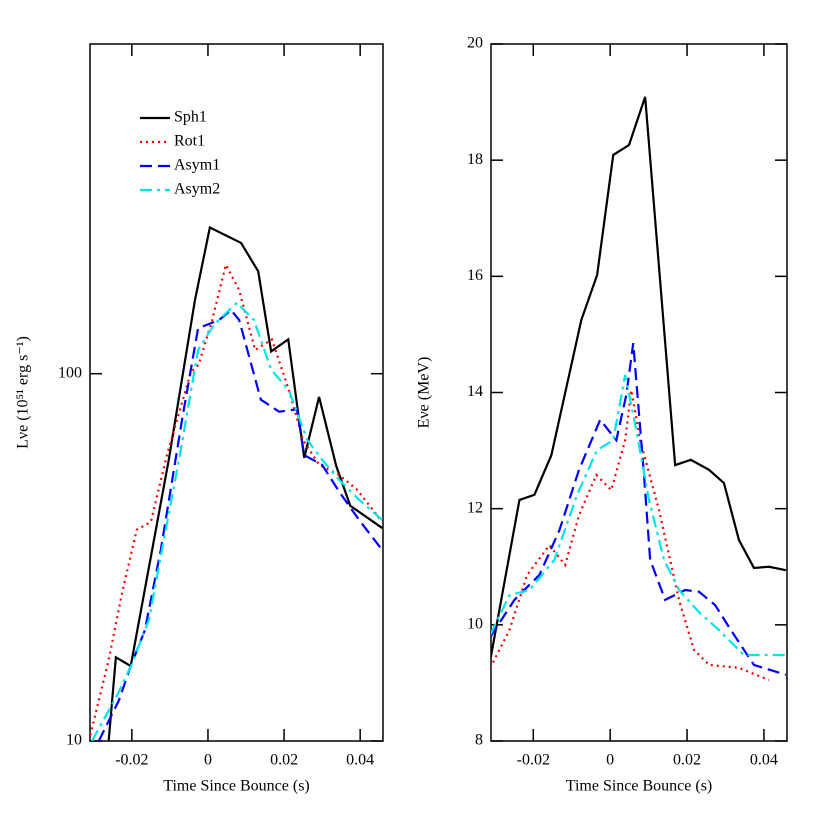 Image resolution: width=830 pixels, height=830 pixels. What do you see at coordinates (197, 165) in the screenshot?
I see `legend-label: Asym1` at bounding box center [197, 165].